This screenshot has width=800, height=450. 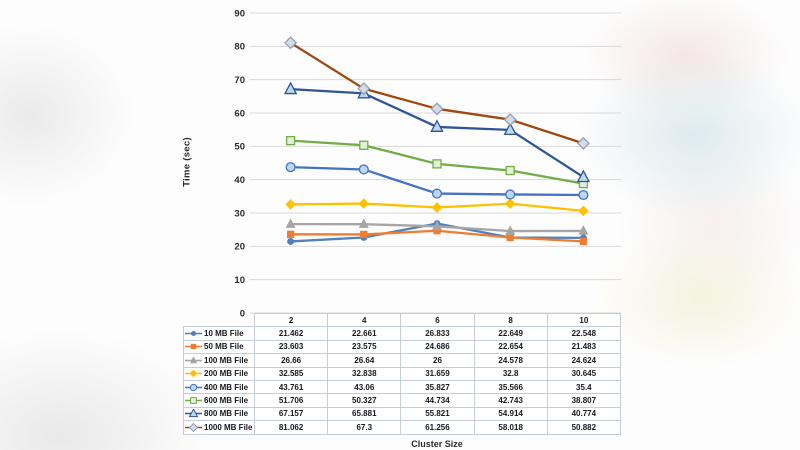 What do you see at coordinates (226, 374) in the screenshot?
I see `legend-label: 200 MB File` at bounding box center [226, 374].